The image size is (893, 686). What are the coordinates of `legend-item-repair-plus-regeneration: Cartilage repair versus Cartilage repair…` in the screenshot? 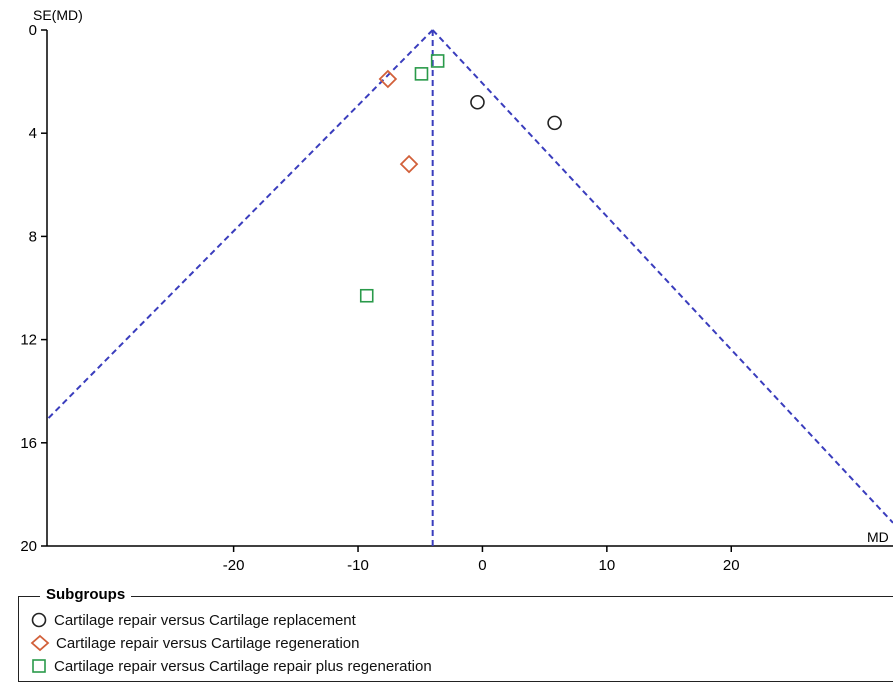 It's located at (231, 666).